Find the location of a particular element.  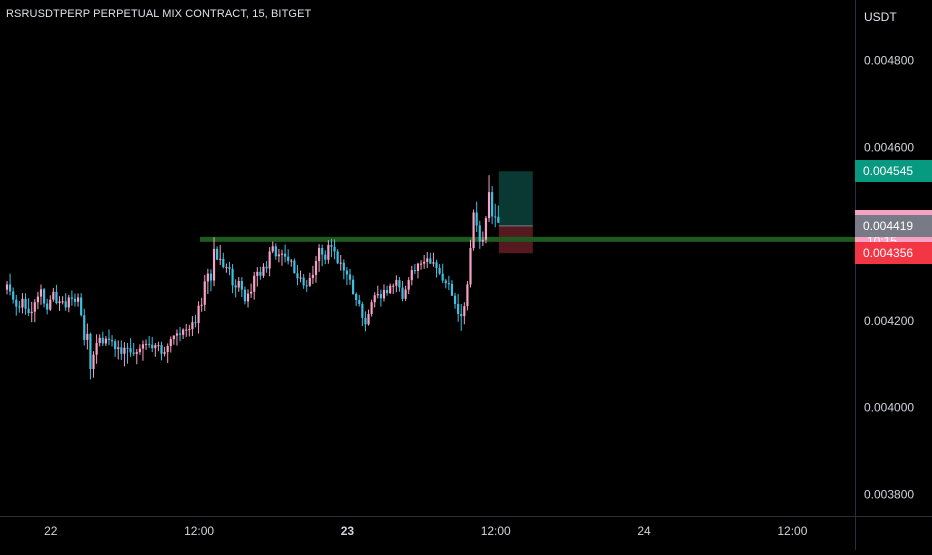

time-tick-label: 12:00 is located at coordinates (792, 531).